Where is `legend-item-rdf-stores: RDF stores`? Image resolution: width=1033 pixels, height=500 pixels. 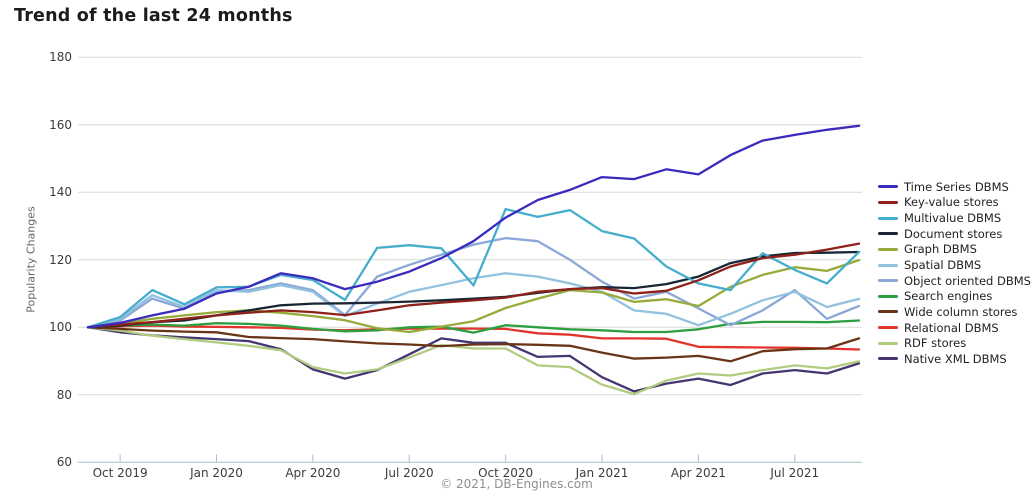 legend-item-rdf-stores: RDF stores is located at coordinates (954, 343).